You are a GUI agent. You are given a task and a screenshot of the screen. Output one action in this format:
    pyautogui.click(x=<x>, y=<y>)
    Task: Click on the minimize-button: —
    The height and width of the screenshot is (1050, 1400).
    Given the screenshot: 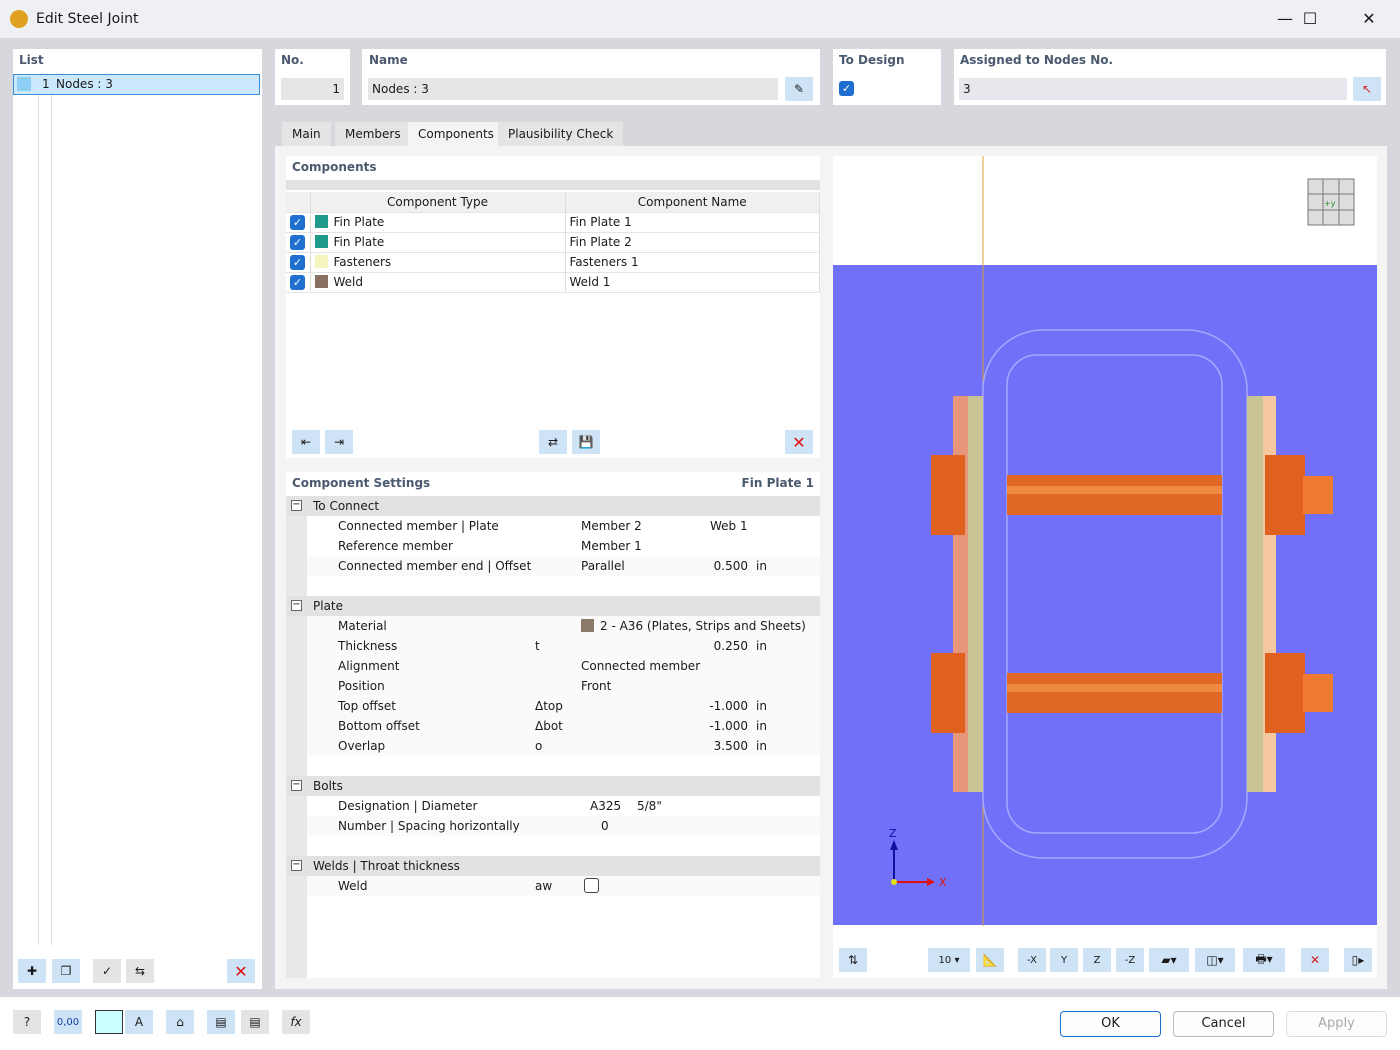 What is the action you would take?
    pyautogui.click(x=1285, y=18)
    